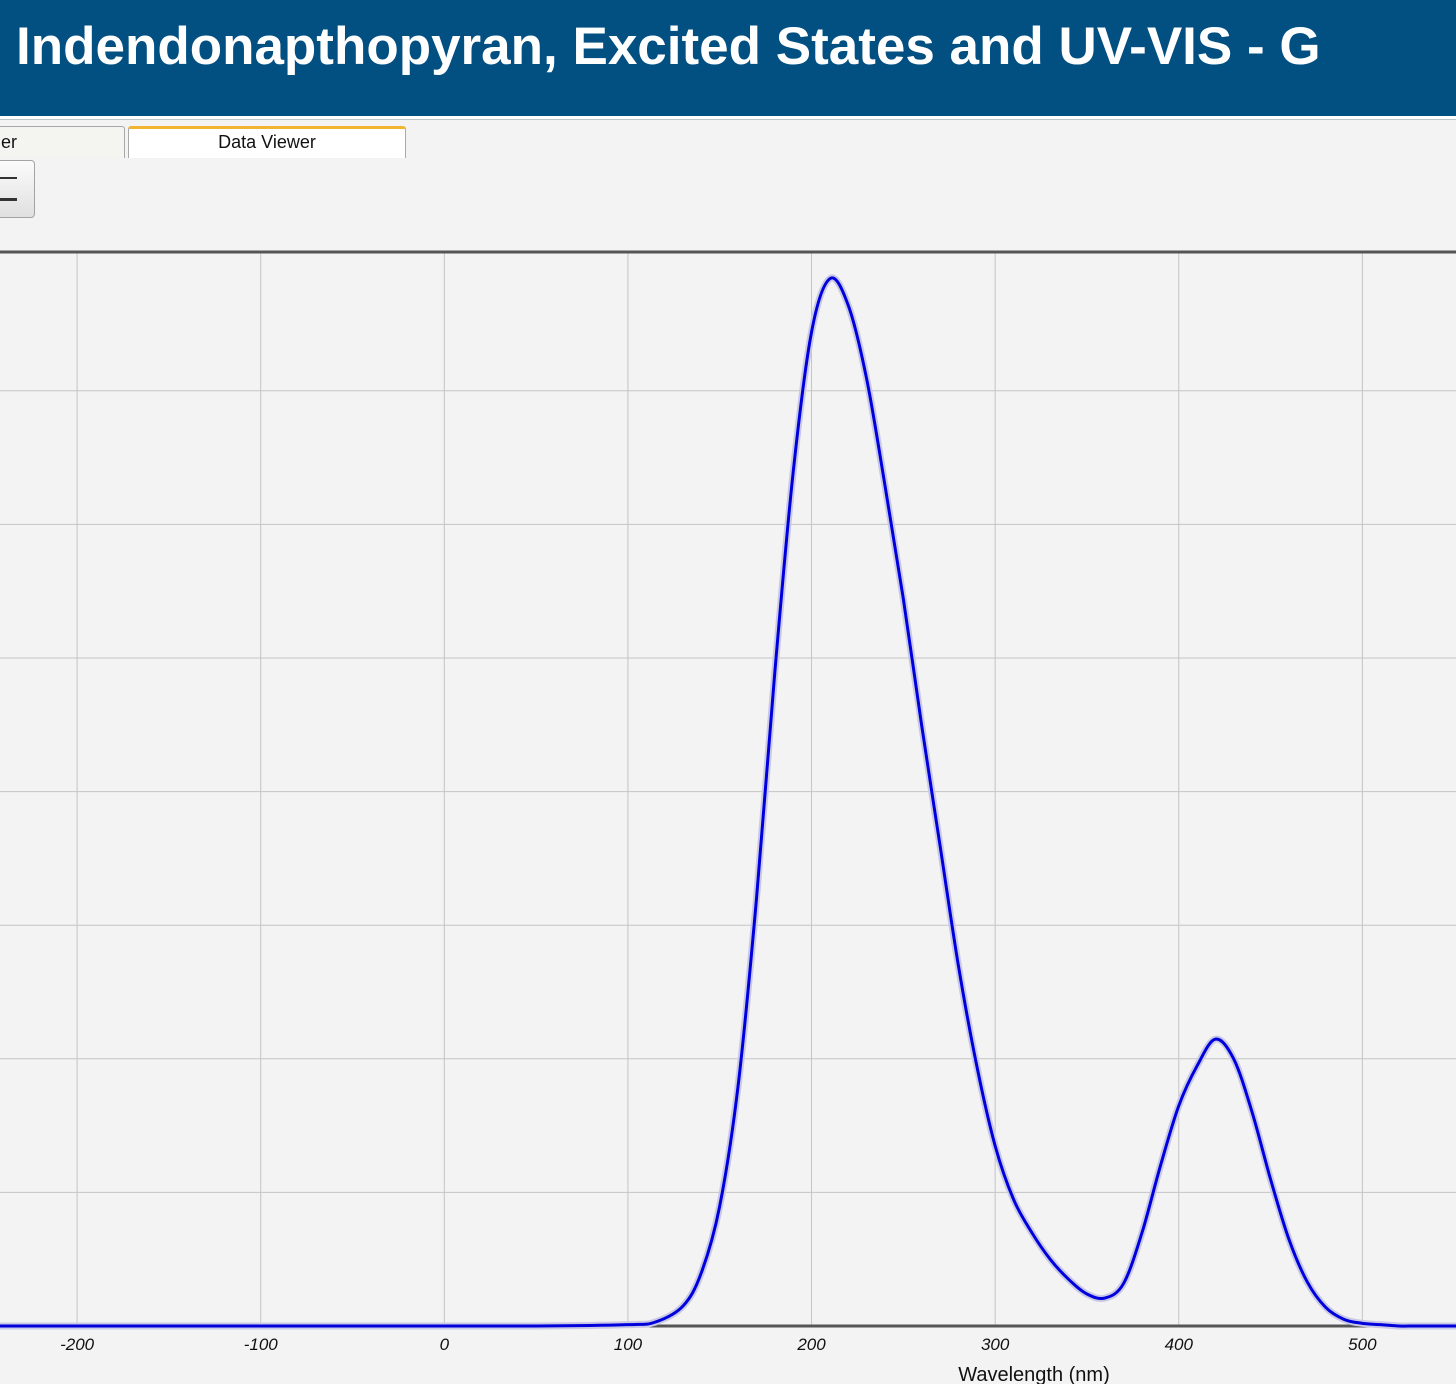  Describe the element at coordinates (728, 118) in the screenshot. I see `header-divider` at that location.